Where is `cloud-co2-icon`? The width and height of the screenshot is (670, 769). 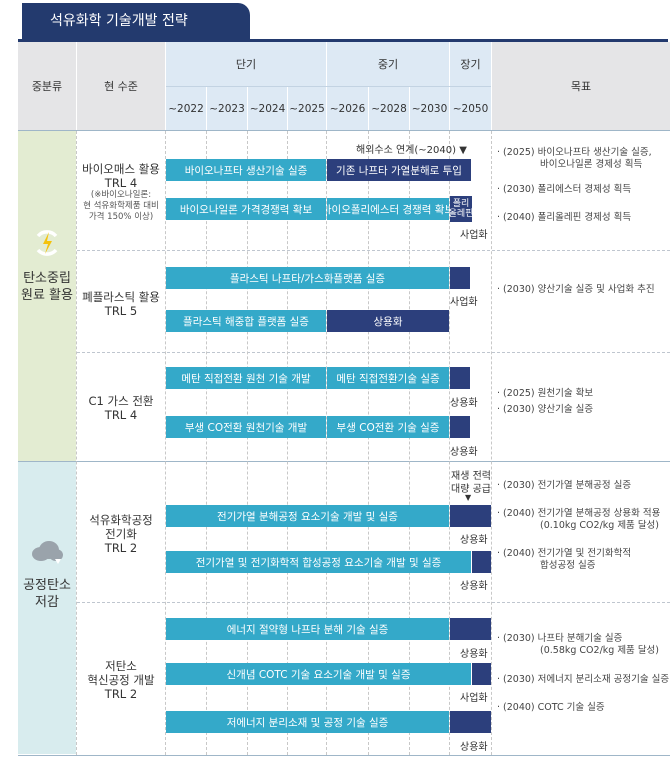
cloud-co2-icon is located at coordinates (47, 552).